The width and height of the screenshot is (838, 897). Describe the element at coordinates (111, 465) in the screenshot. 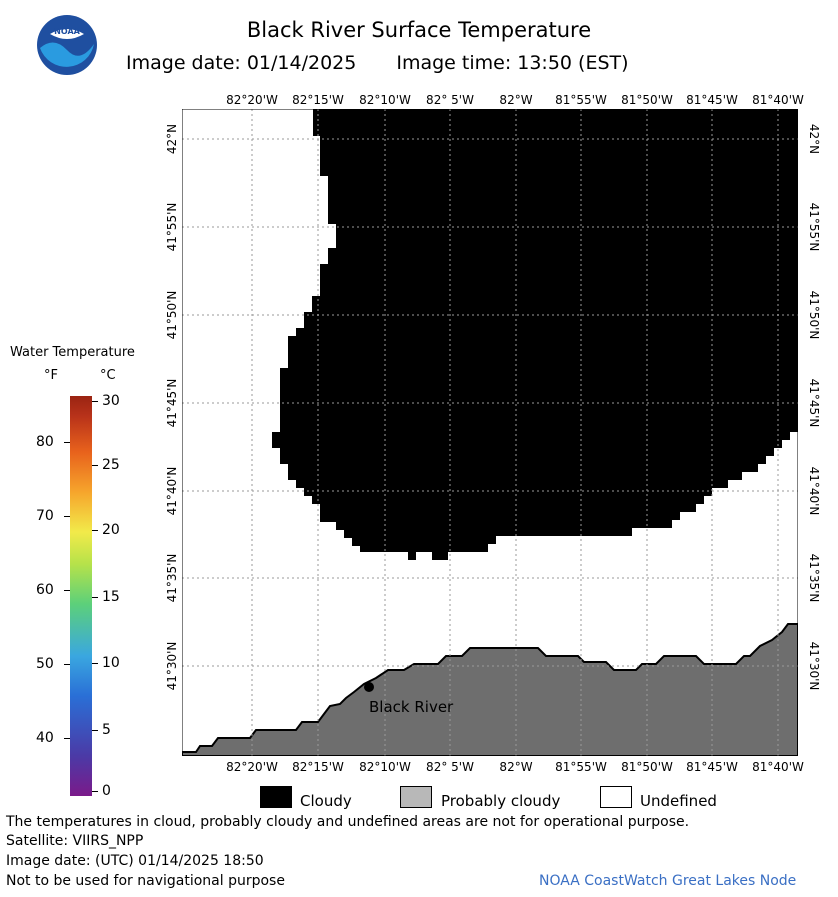

I see `c-tick-label: 25` at that location.